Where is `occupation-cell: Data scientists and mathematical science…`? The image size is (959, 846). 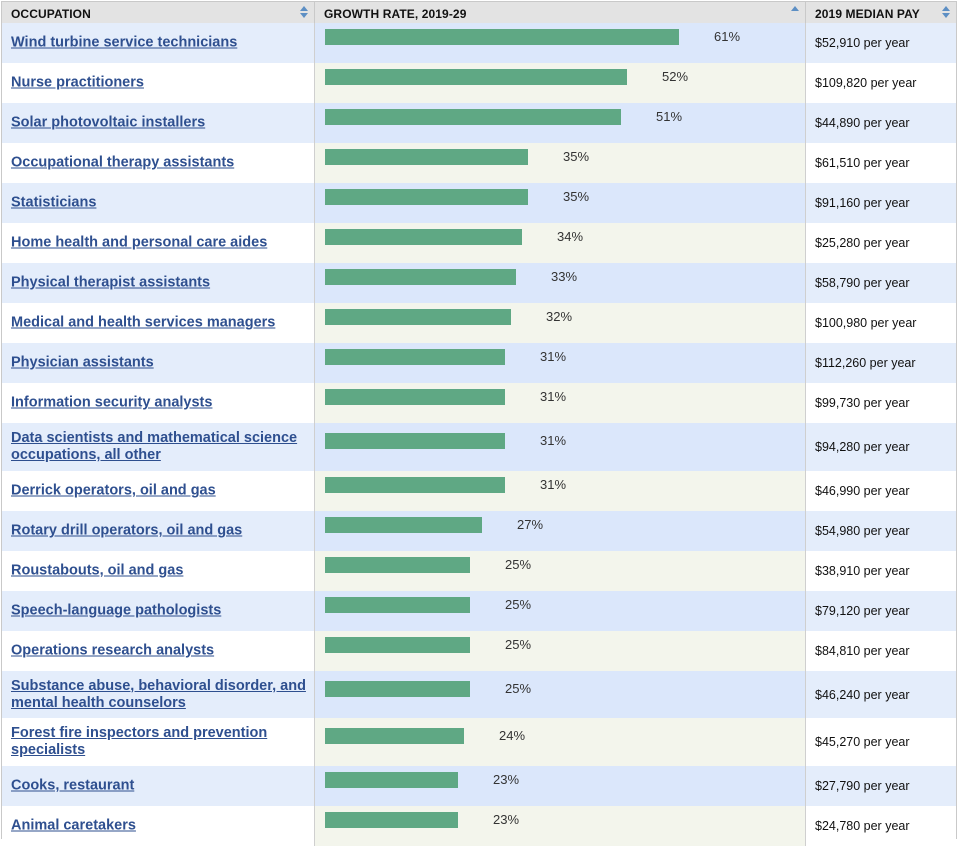 occupation-cell: Data scientists and mathematical science… is located at coordinates (158, 447).